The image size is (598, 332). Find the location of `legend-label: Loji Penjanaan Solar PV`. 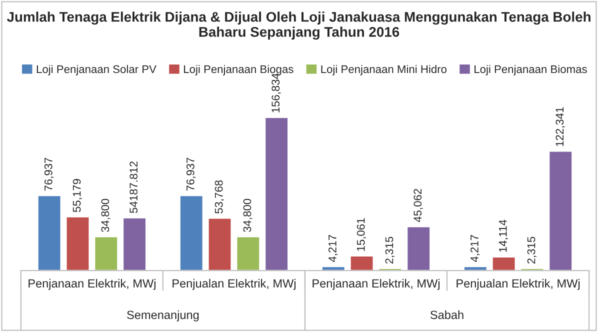

legend-label: Loji Penjanaan Solar PV is located at coordinates (96, 70).